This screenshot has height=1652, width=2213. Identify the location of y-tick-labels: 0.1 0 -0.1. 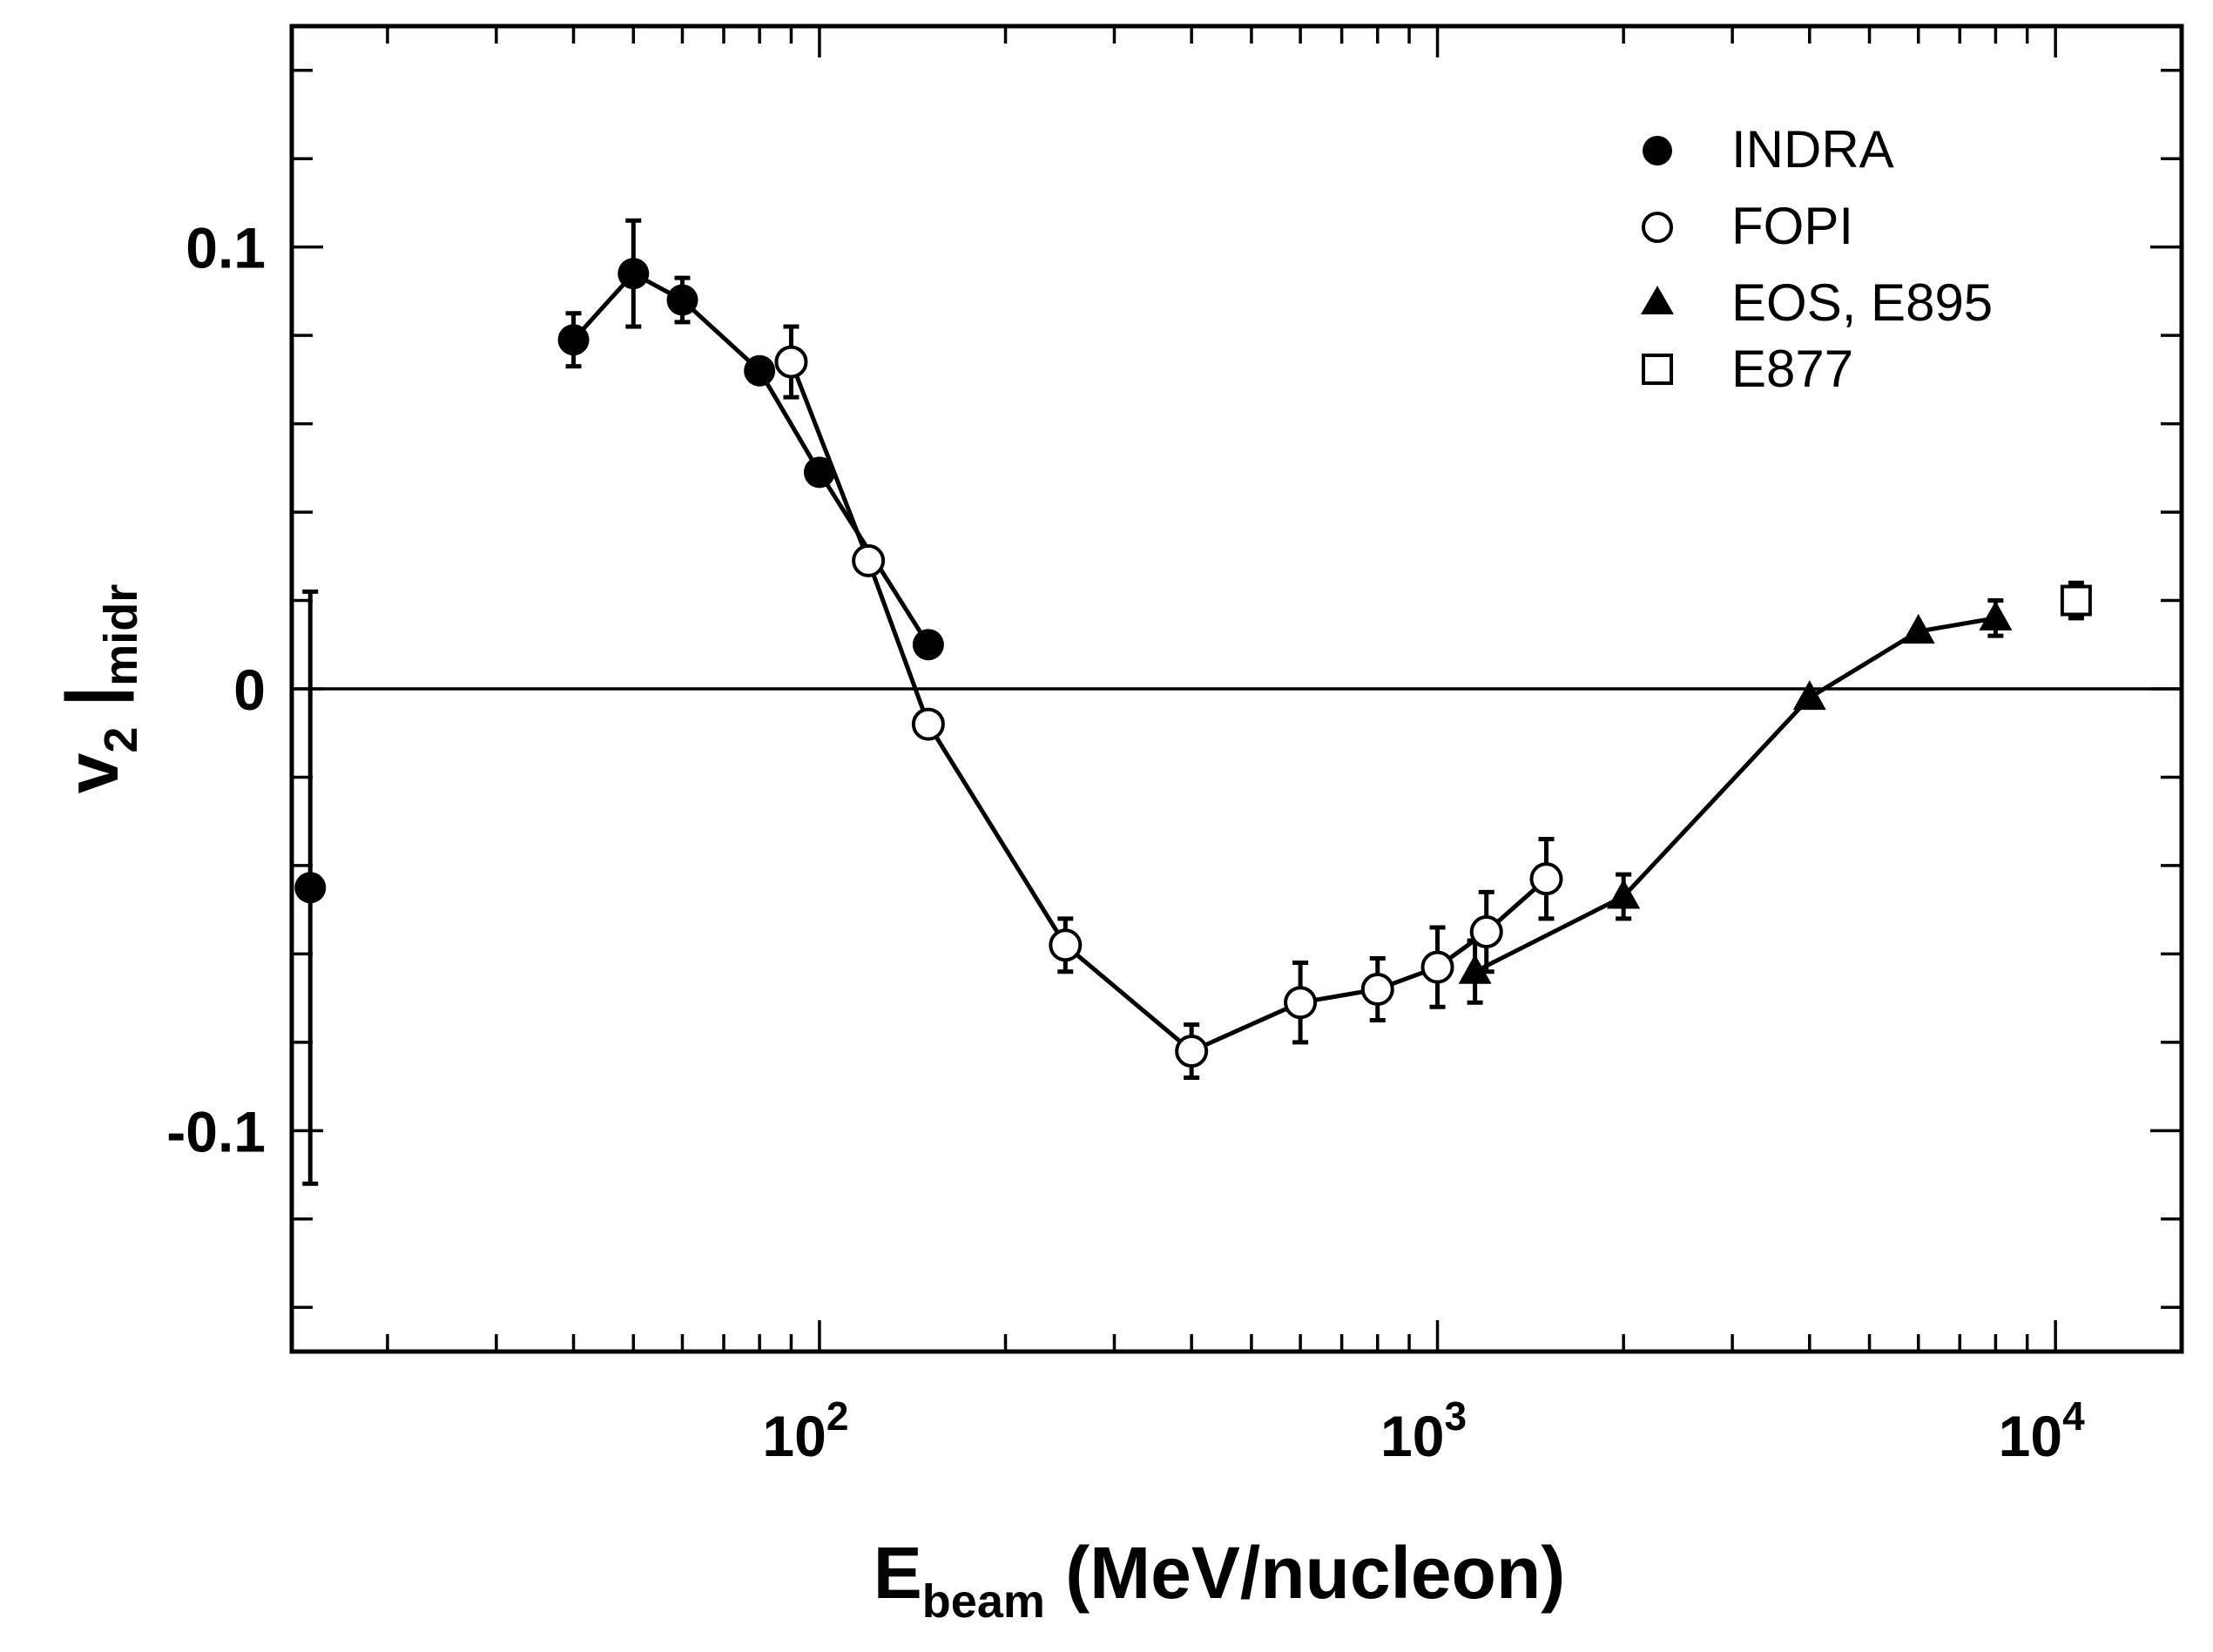
(216, 690).